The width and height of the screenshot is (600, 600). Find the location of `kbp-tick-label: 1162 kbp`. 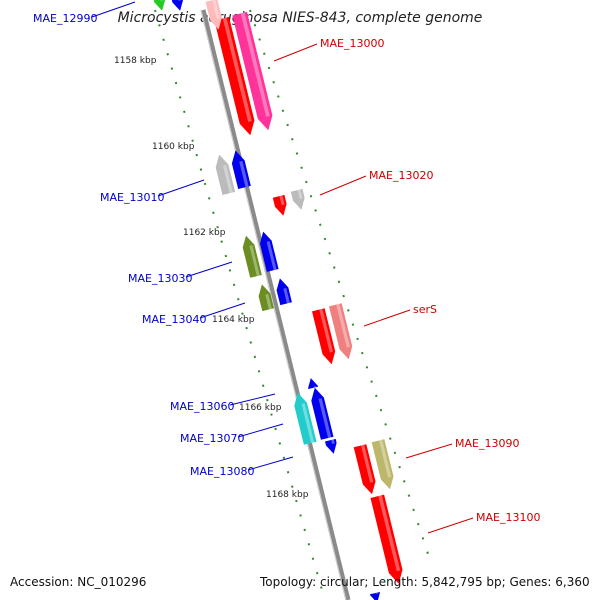

kbp-tick-label: 1162 kbp is located at coordinates (204, 233).